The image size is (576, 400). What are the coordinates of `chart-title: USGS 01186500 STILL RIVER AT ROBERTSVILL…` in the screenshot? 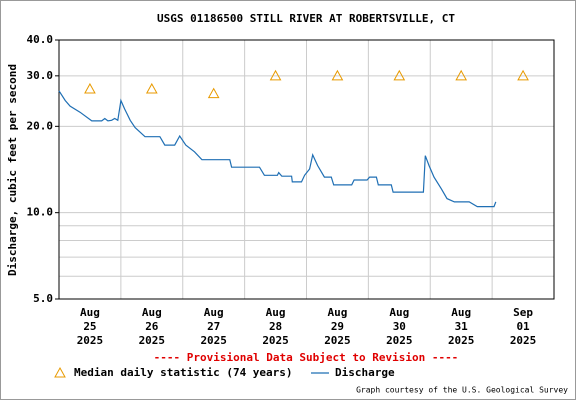 It's located at (306, 18).